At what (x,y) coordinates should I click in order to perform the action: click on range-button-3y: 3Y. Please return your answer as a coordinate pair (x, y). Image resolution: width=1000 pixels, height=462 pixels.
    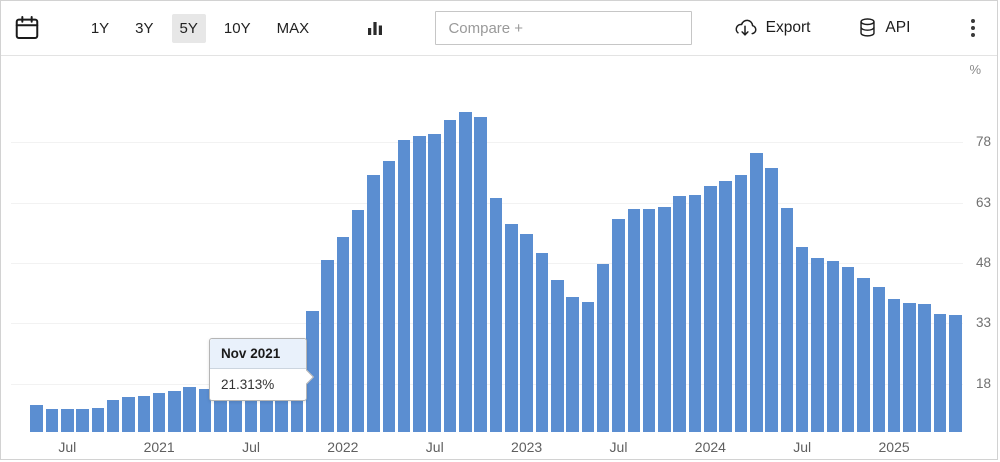
    Looking at the image, I should click on (144, 28).